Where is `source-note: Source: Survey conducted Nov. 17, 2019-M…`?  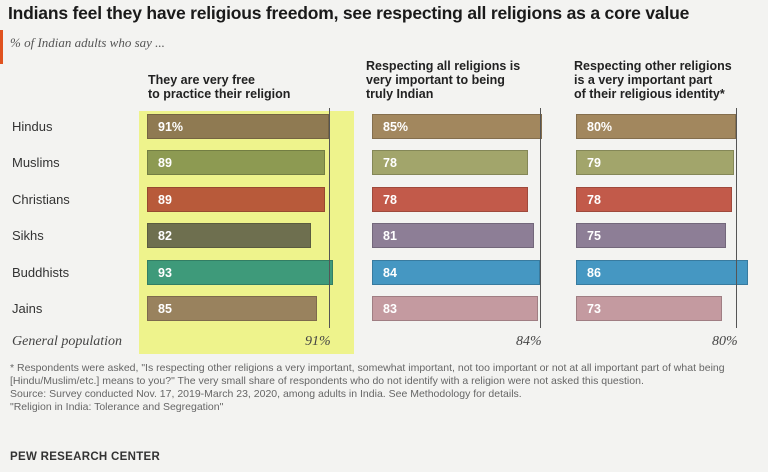 source-note: Source: Survey conducted Nov. 17, 2019-M… is located at coordinates (266, 394).